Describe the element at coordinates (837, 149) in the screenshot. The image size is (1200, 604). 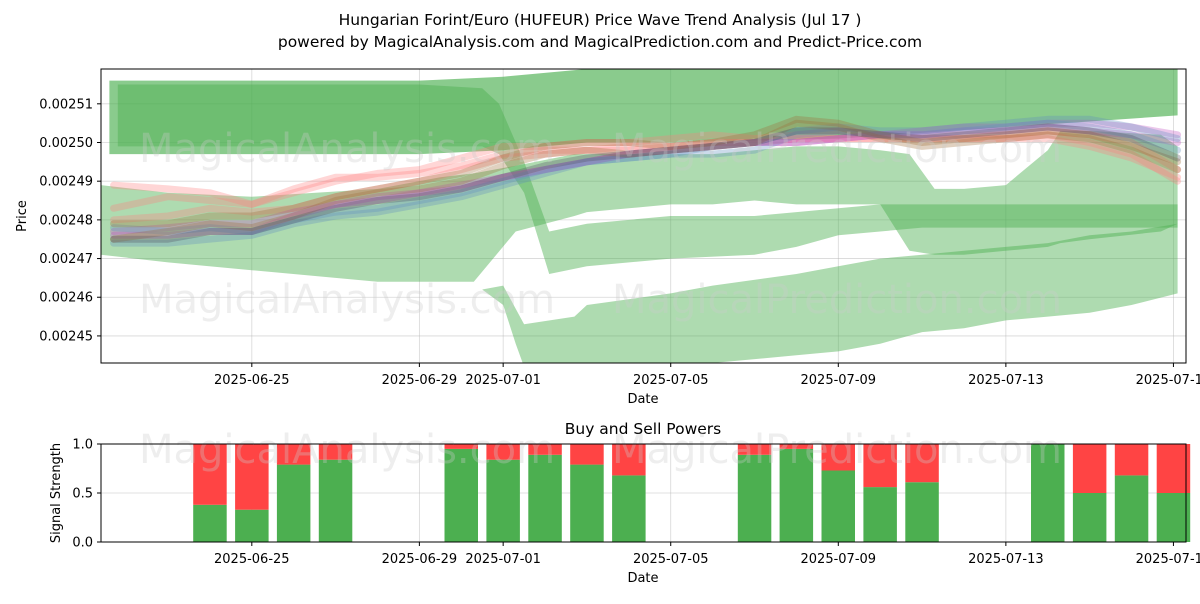
I see `watermark-prediction-top: MagicalPrediction.com` at that location.